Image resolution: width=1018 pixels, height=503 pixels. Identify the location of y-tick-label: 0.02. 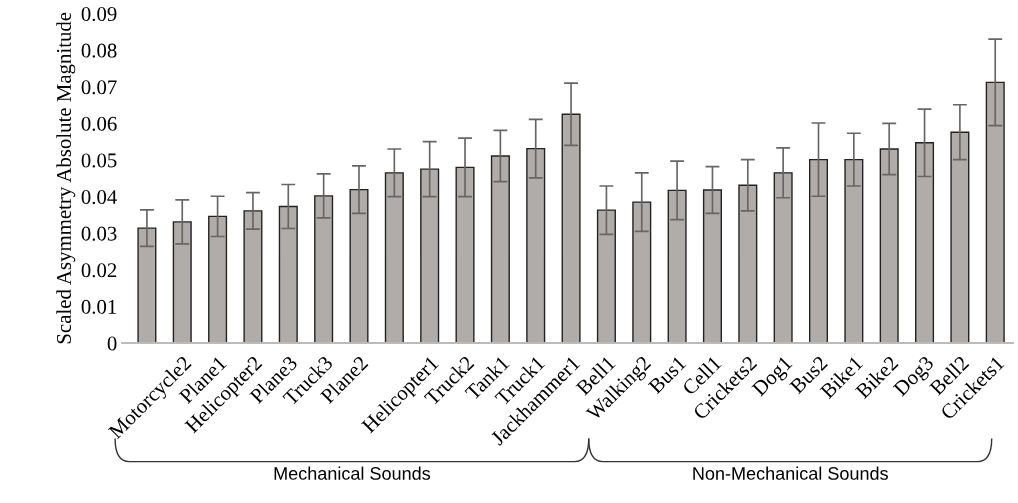
(99, 270).